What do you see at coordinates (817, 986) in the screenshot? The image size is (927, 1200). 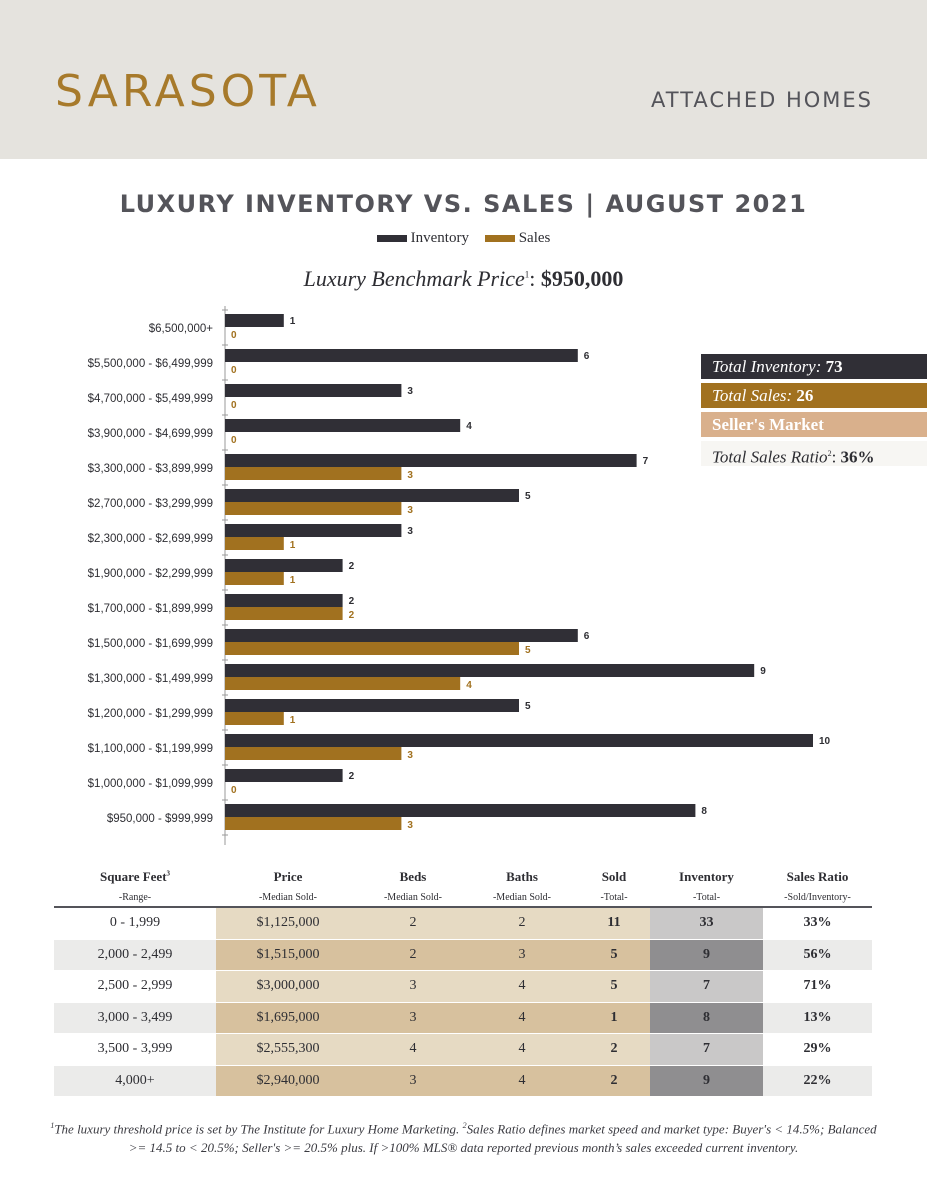 I see `table-cell: 71%` at bounding box center [817, 986].